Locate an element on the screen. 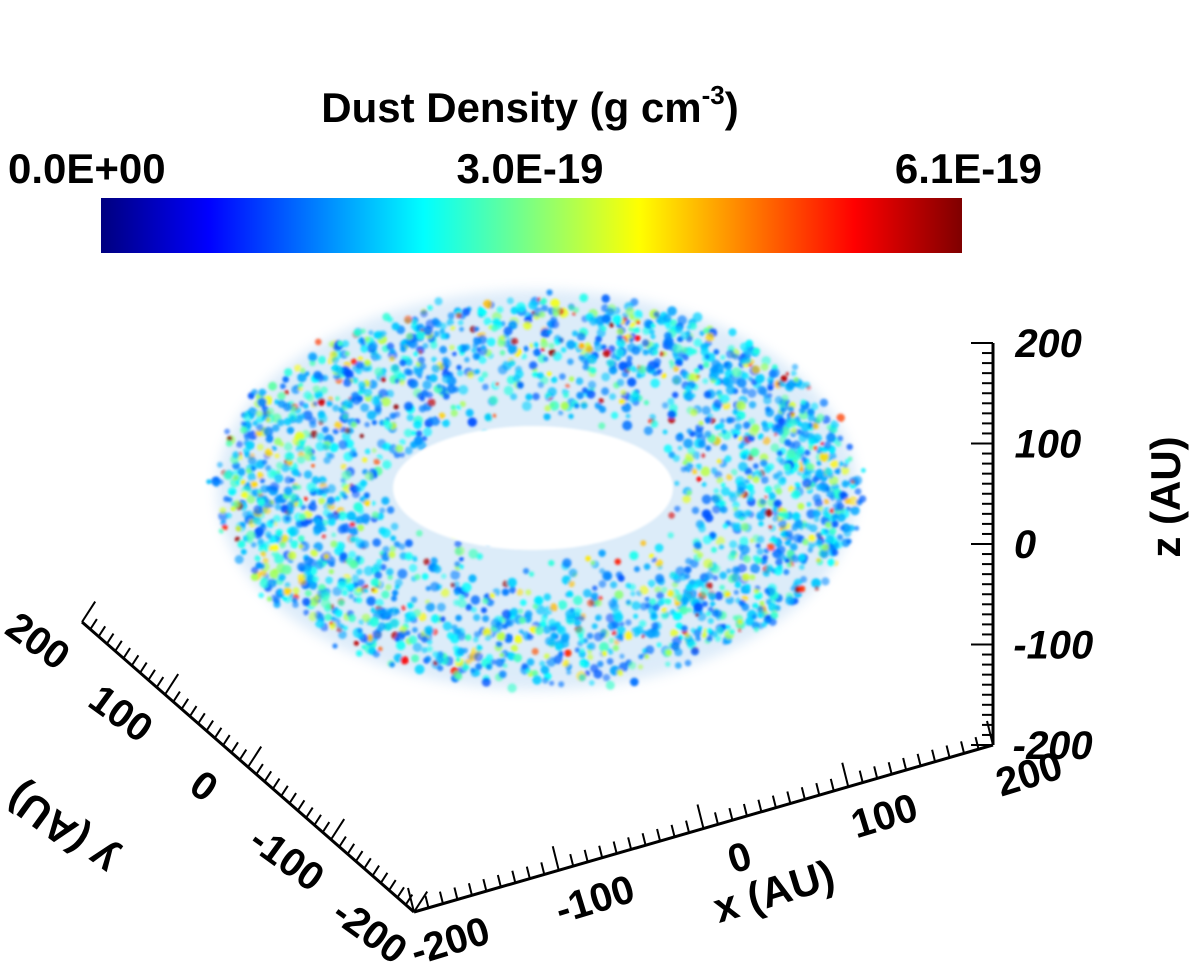 The height and width of the screenshot is (966, 1200). y-major-tick is located at coordinates (172, 684).